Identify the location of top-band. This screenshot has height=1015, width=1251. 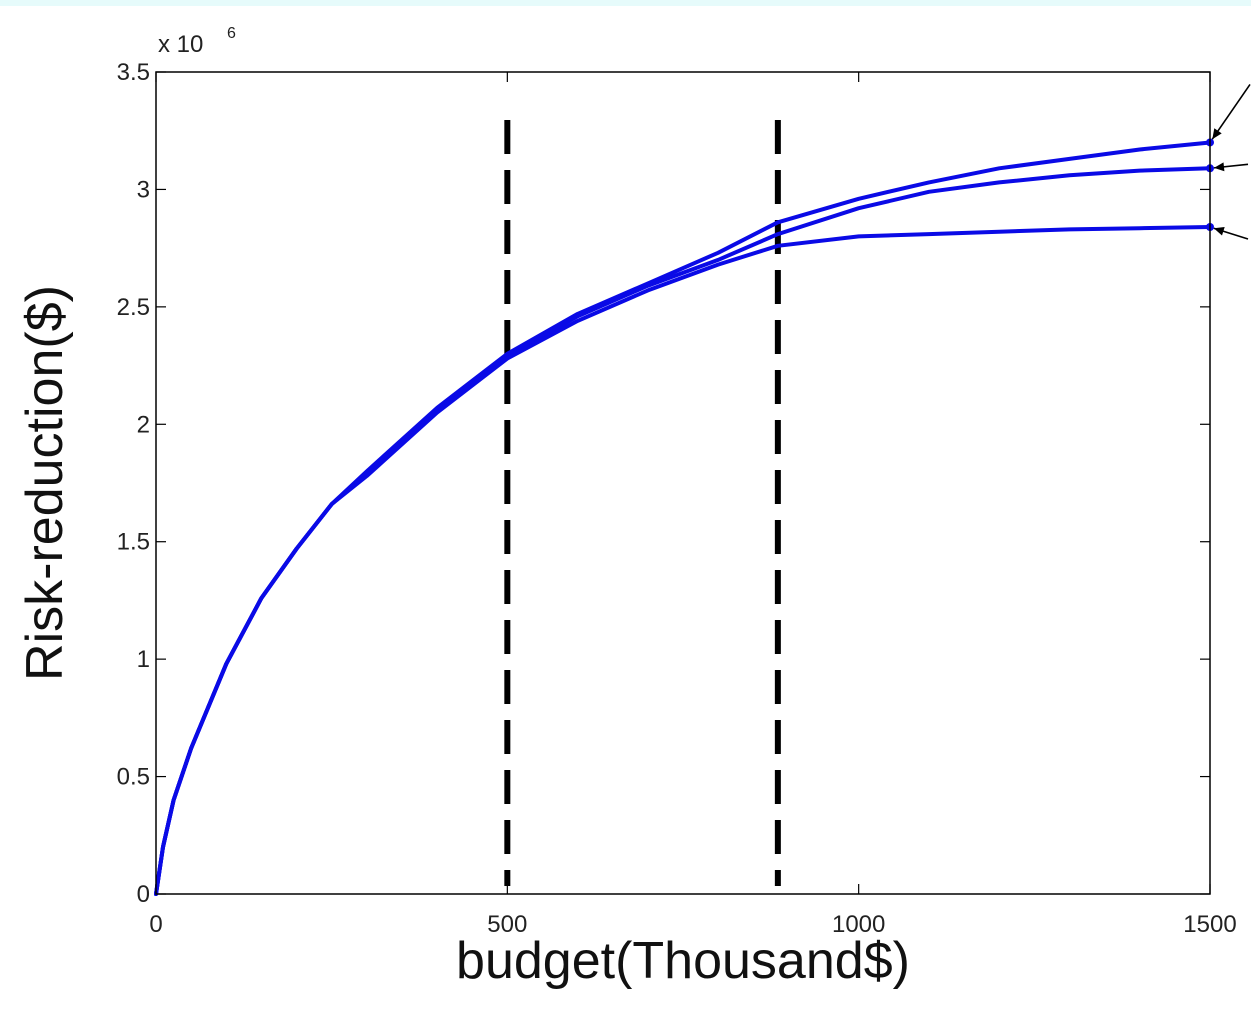
(625, 3).